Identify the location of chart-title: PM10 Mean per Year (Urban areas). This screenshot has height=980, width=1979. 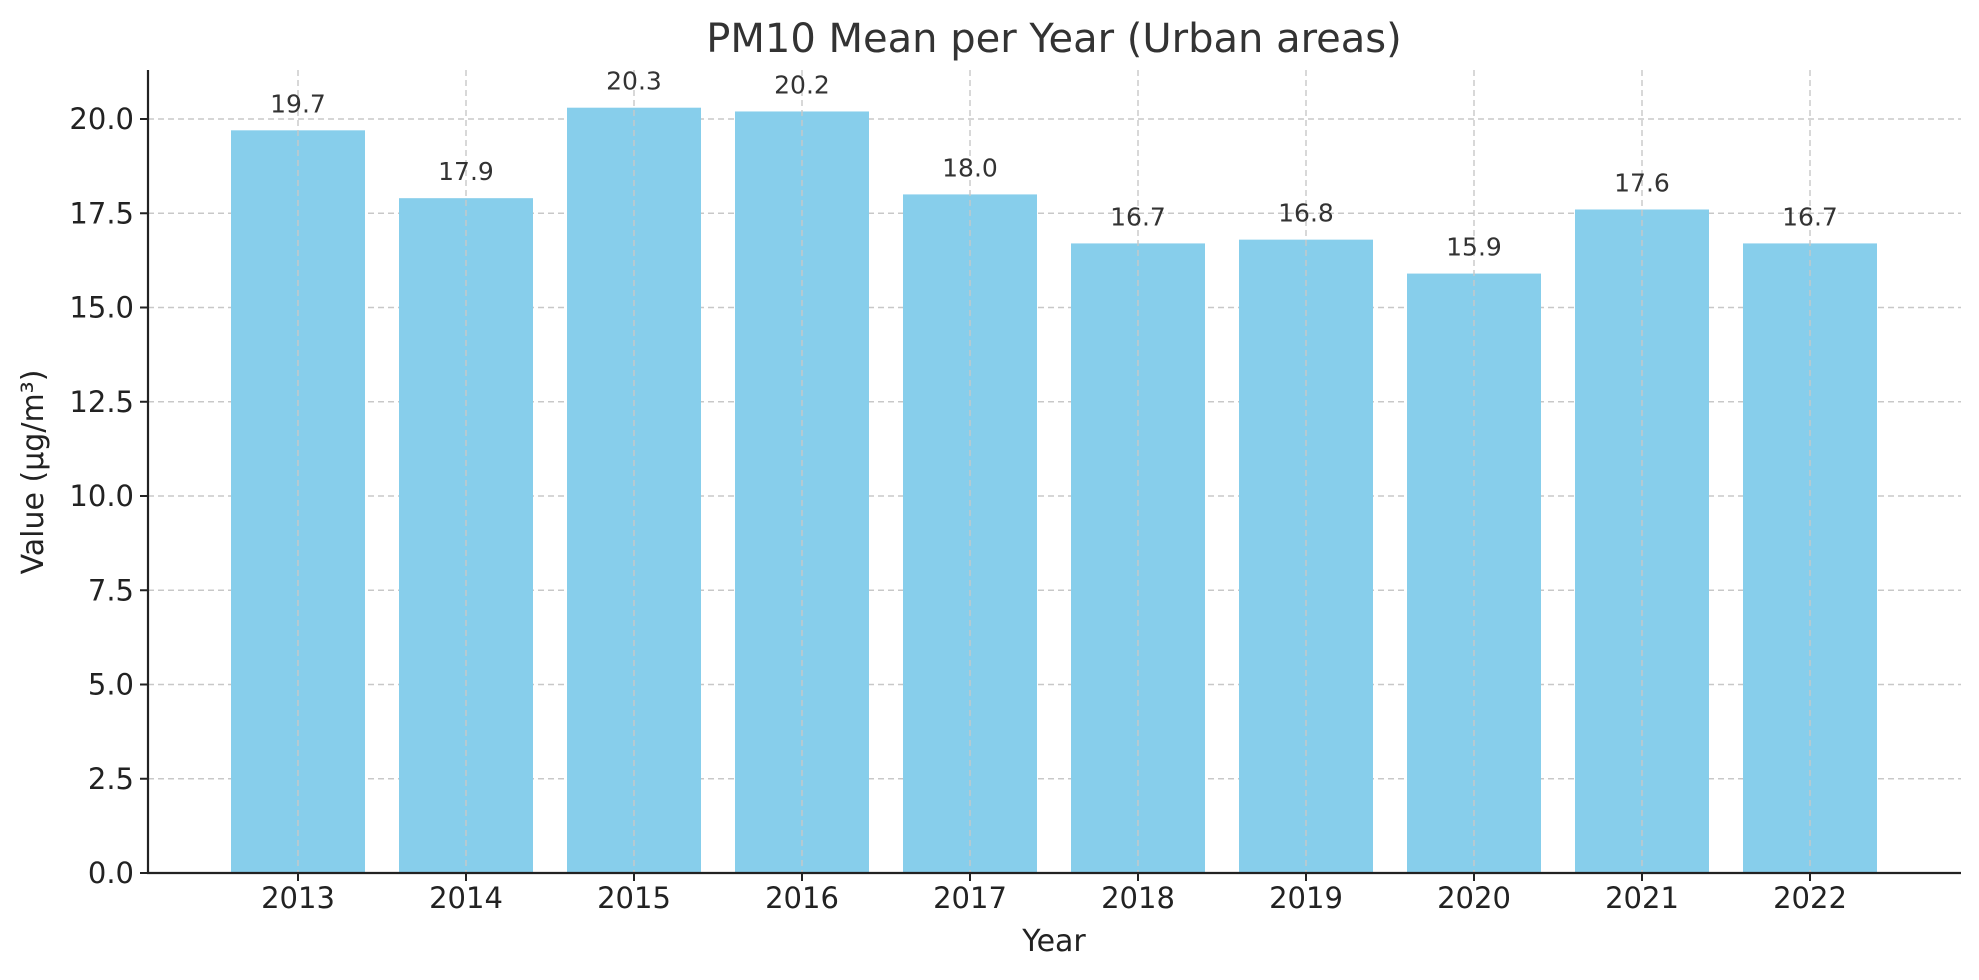
(1053, 39).